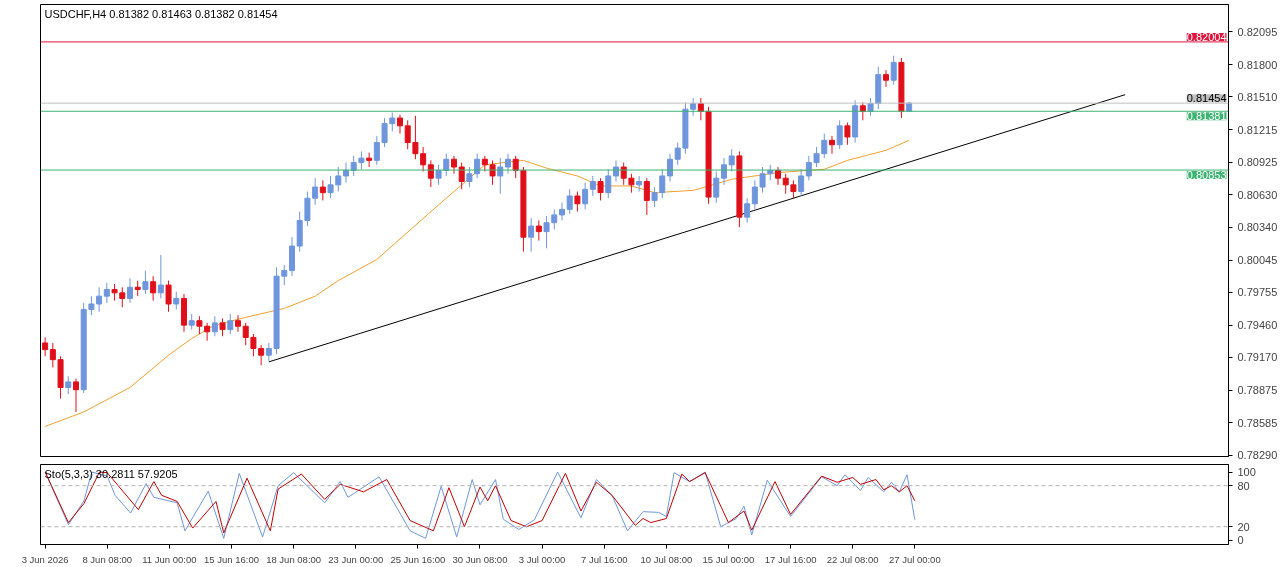  Describe the element at coordinates (1257, 455) in the screenshot. I see `y-tick-label: 0.78290` at that location.